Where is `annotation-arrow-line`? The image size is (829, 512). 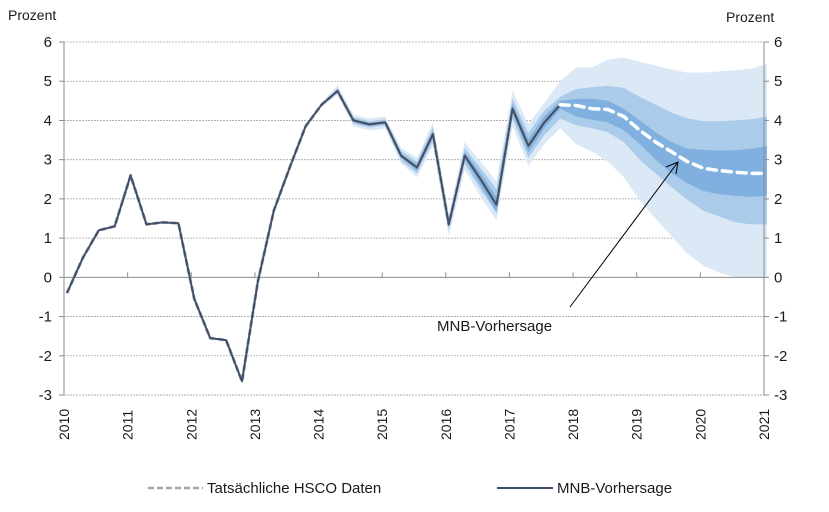 annotation-arrow-line is located at coordinates (624, 234).